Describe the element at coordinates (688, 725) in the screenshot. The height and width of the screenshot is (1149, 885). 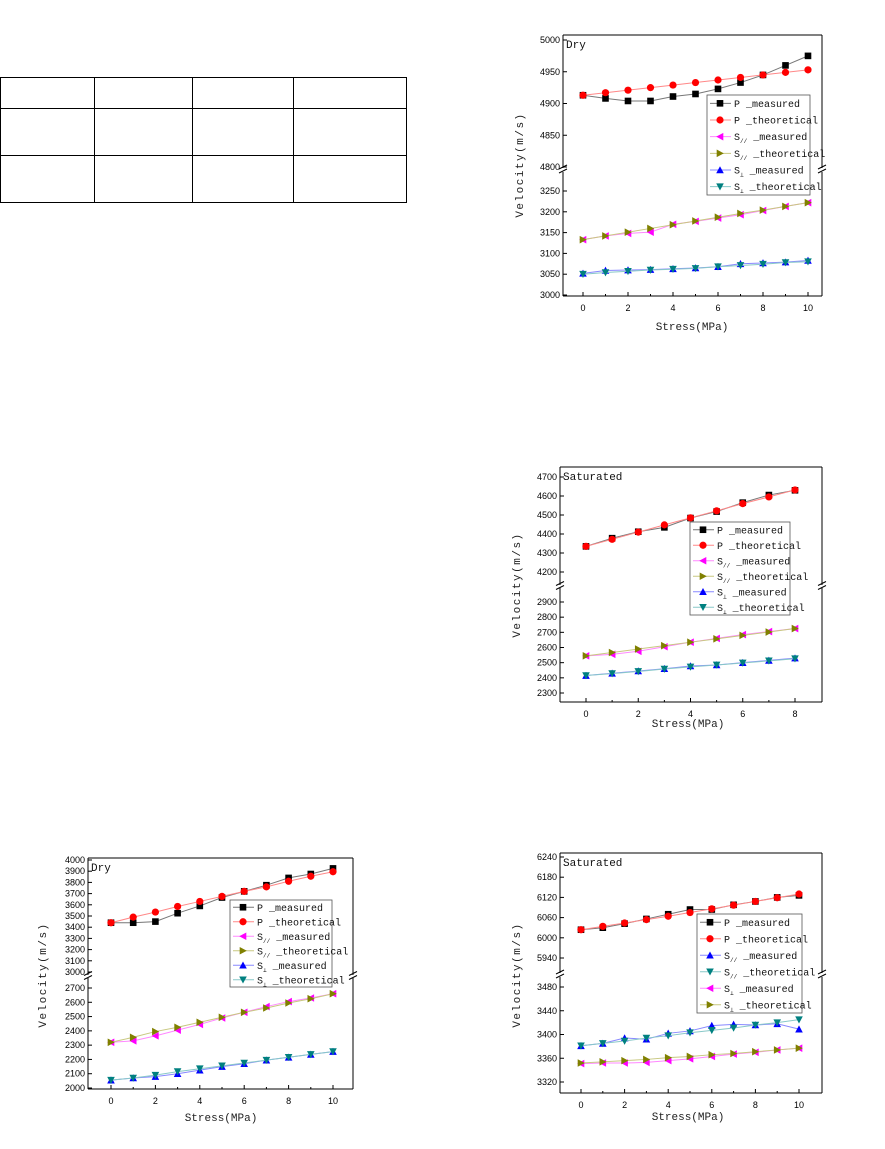
I see `x-axis-label: Stress(MPa)` at that location.